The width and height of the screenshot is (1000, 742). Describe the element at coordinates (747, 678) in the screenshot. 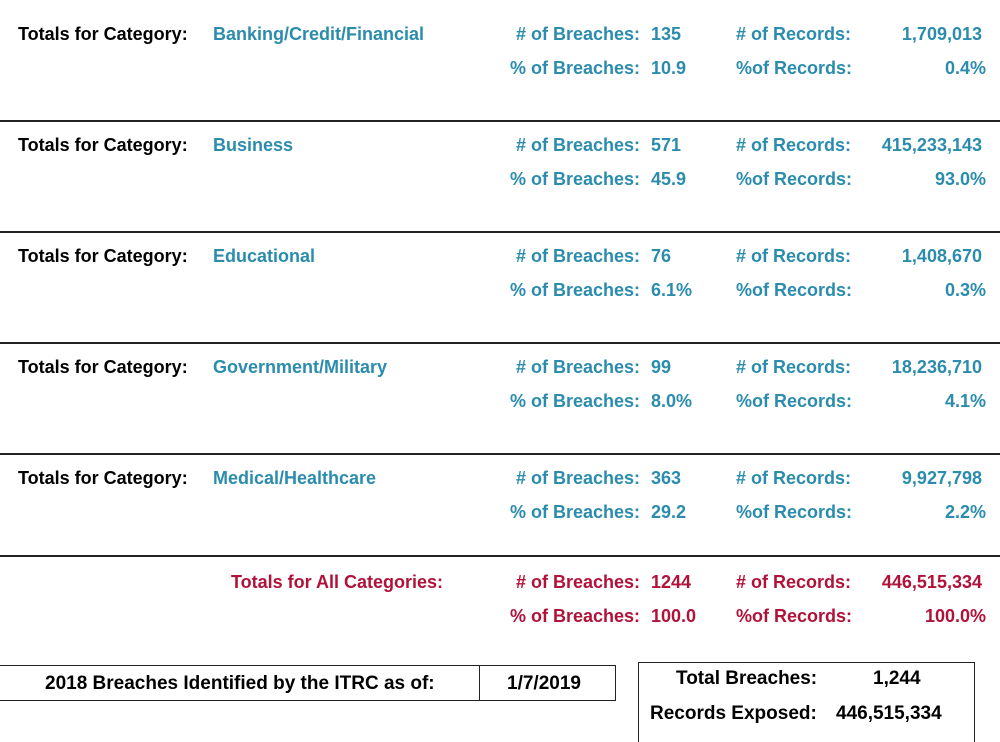

I see `total-breaches-label: Total Breaches:` at that location.